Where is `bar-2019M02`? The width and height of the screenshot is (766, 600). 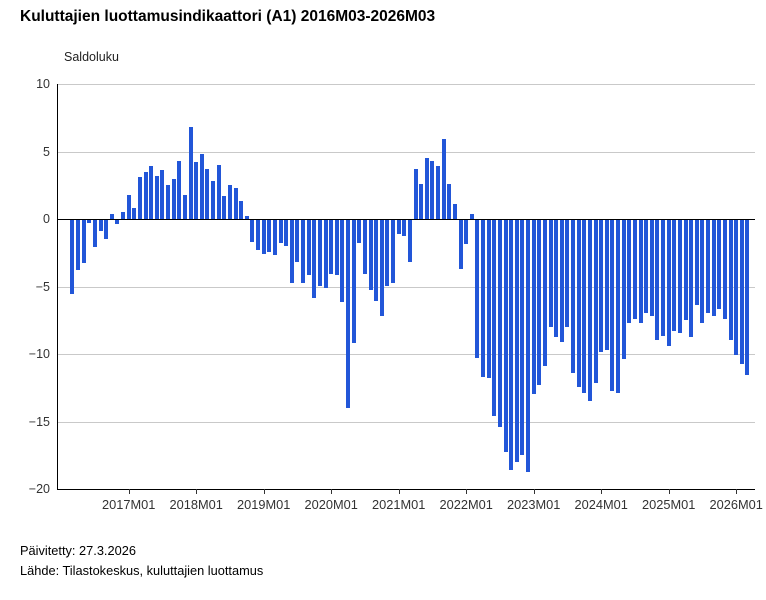 bar-2019M02 is located at coordinates (269, 236).